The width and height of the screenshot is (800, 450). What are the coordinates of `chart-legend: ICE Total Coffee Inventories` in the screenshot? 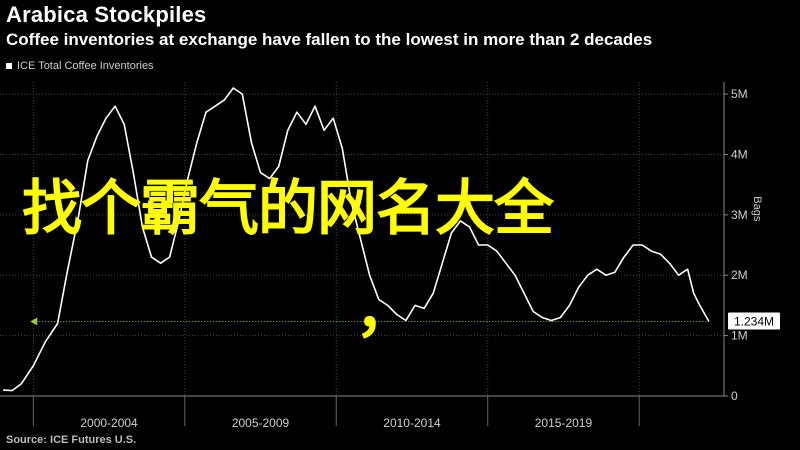 It's located at (80, 66).